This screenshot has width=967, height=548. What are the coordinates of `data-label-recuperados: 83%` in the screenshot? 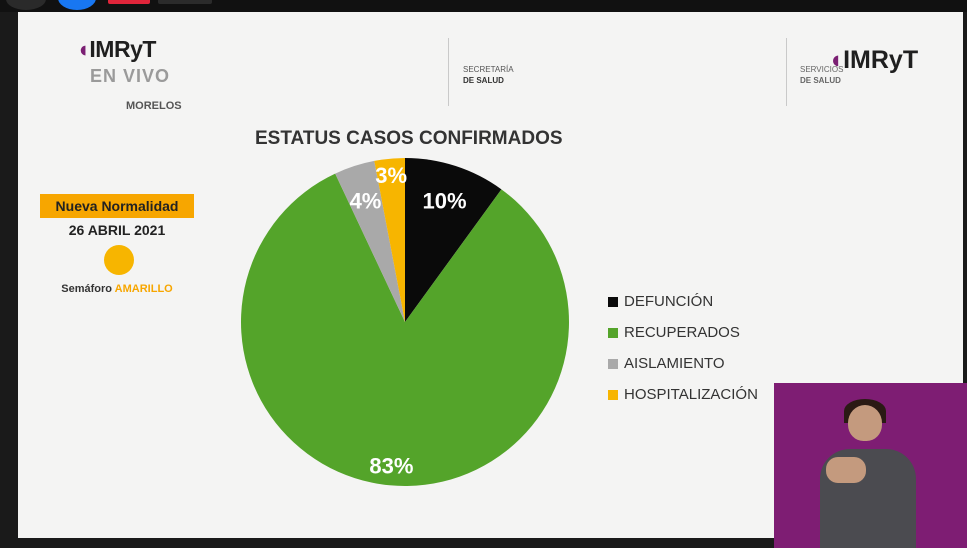 It's located at (391, 466).